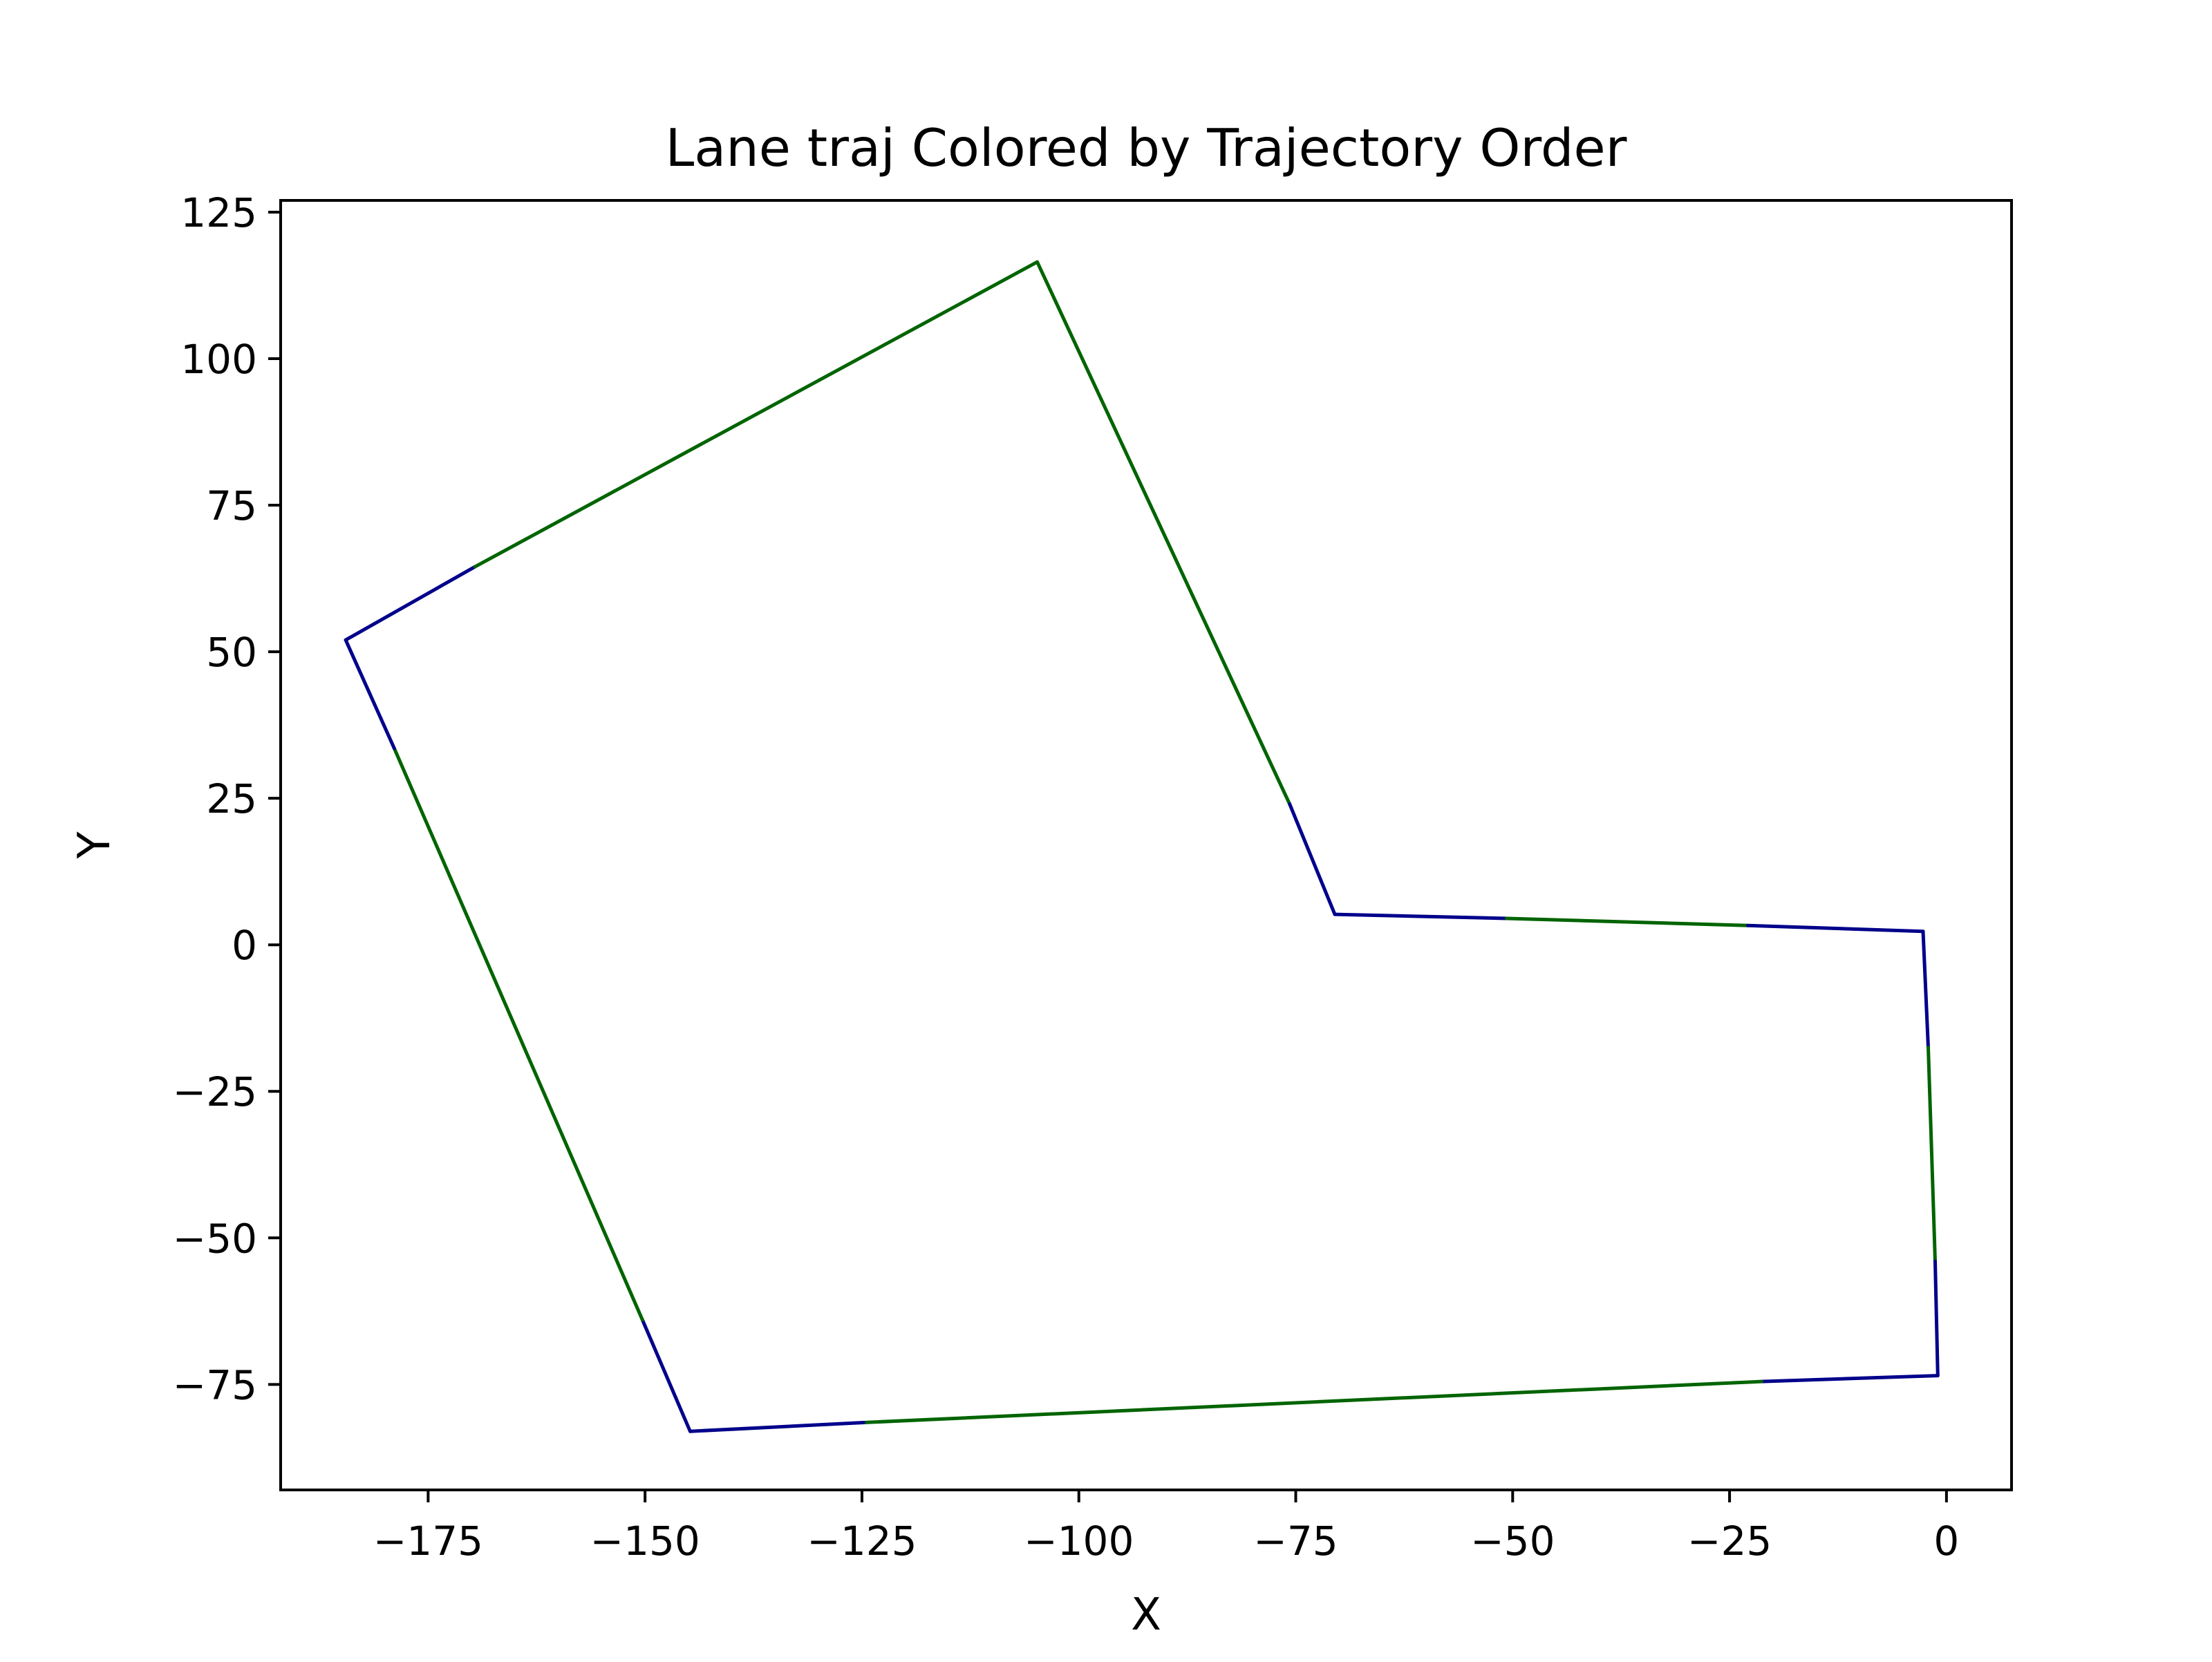  What do you see at coordinates (94, 846) in the screenshot?
I see `y-axis-label: Y` at bounding box center [94, 846].